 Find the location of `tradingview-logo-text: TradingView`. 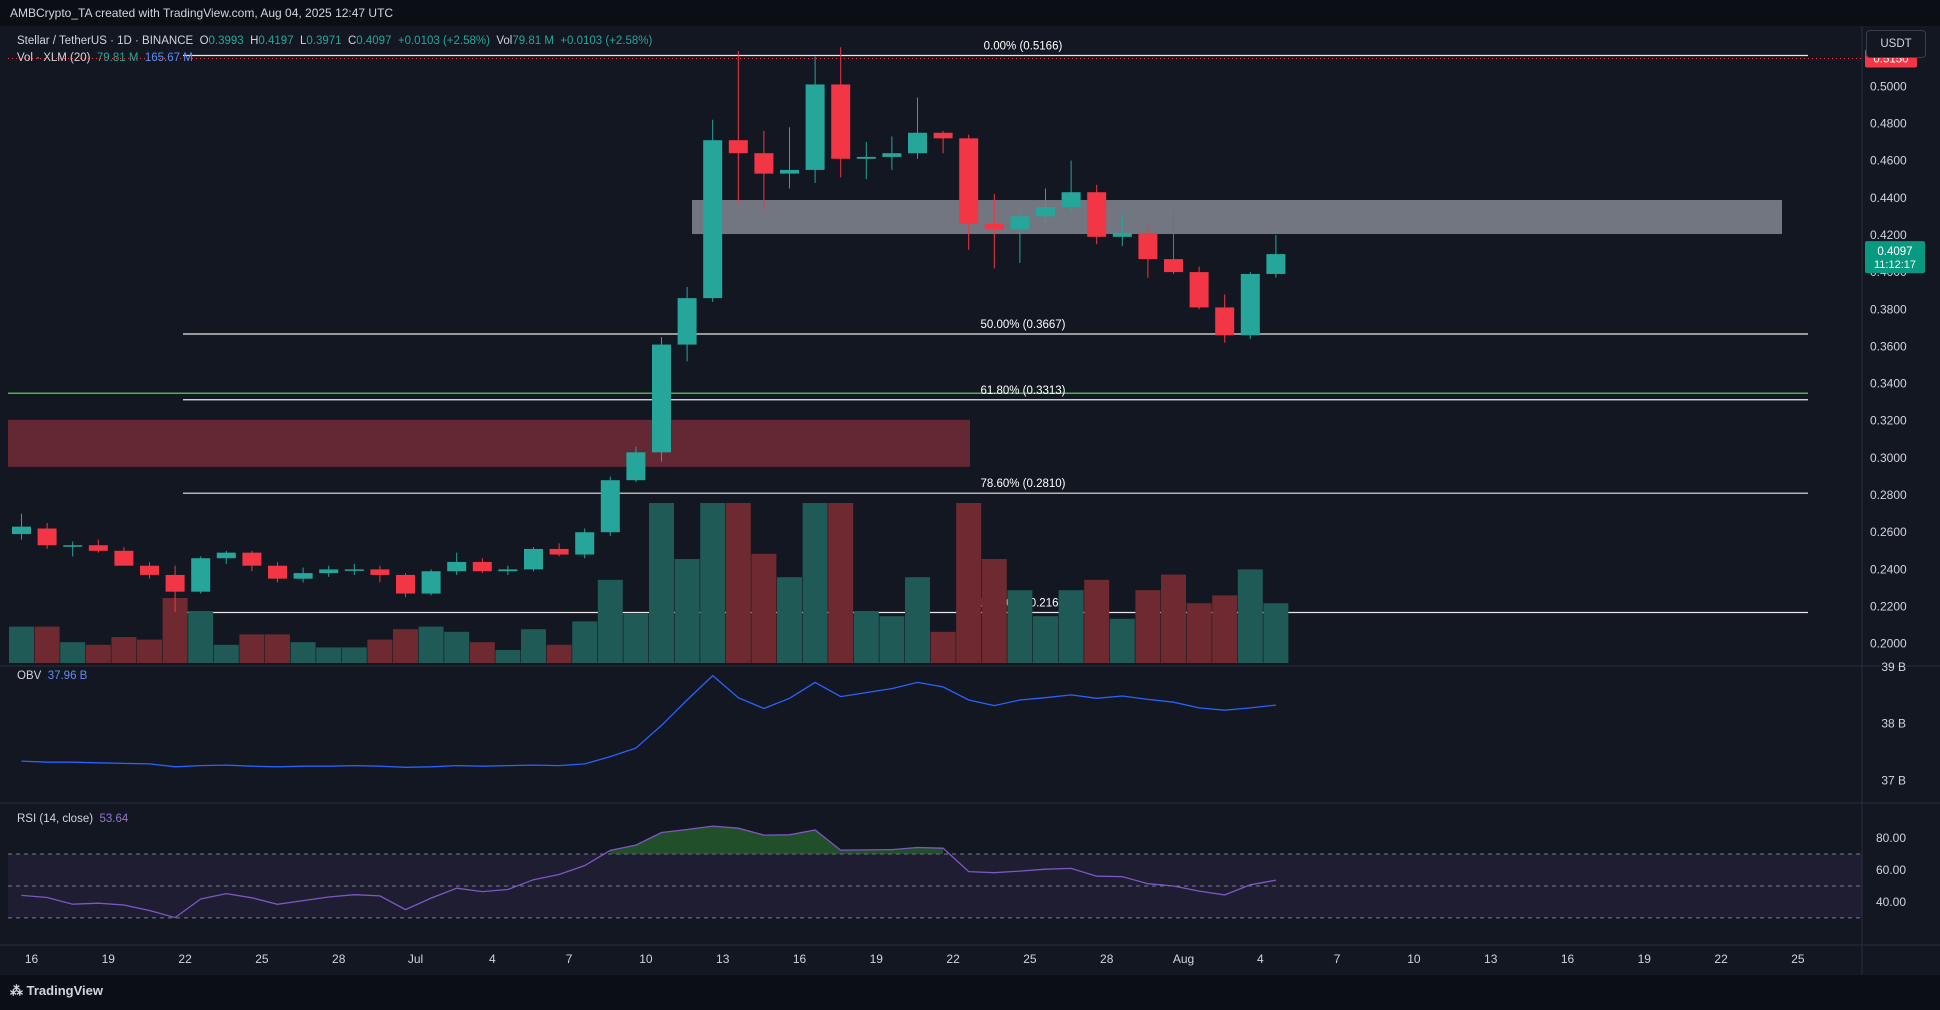

tradingview-logo-text: TradingView is located at coordinates (64, 990).